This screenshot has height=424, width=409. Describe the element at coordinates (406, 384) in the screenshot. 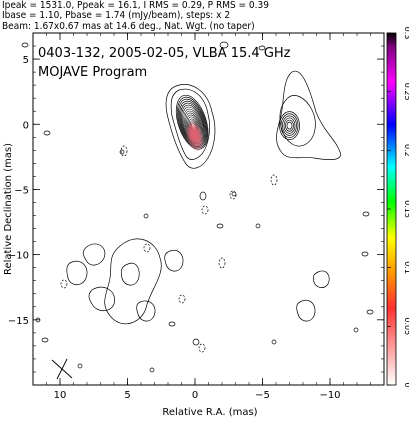

I see `colorbar-tick-label: 0` at that location.